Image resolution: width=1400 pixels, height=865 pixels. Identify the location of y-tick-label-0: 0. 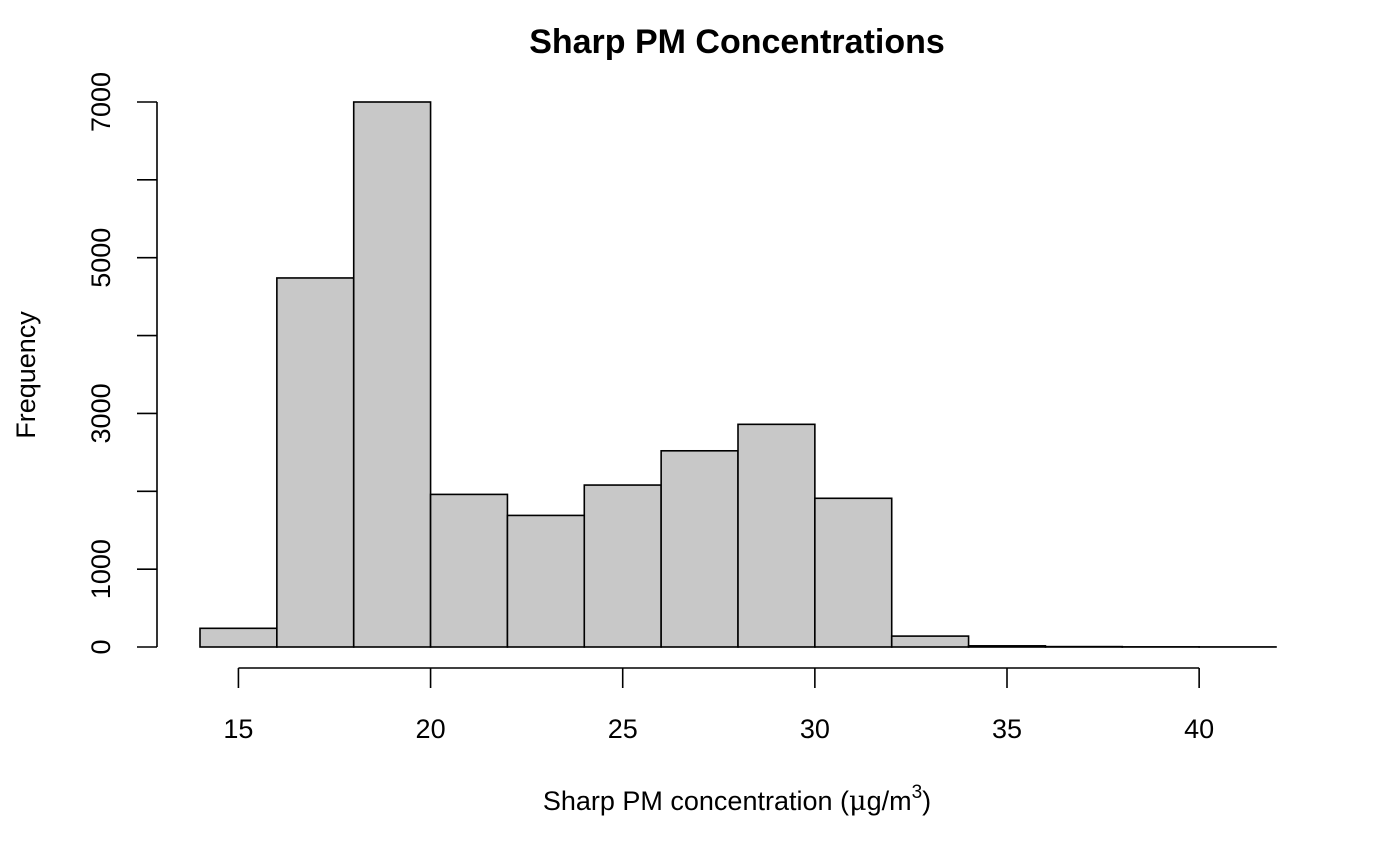
(101, 646).